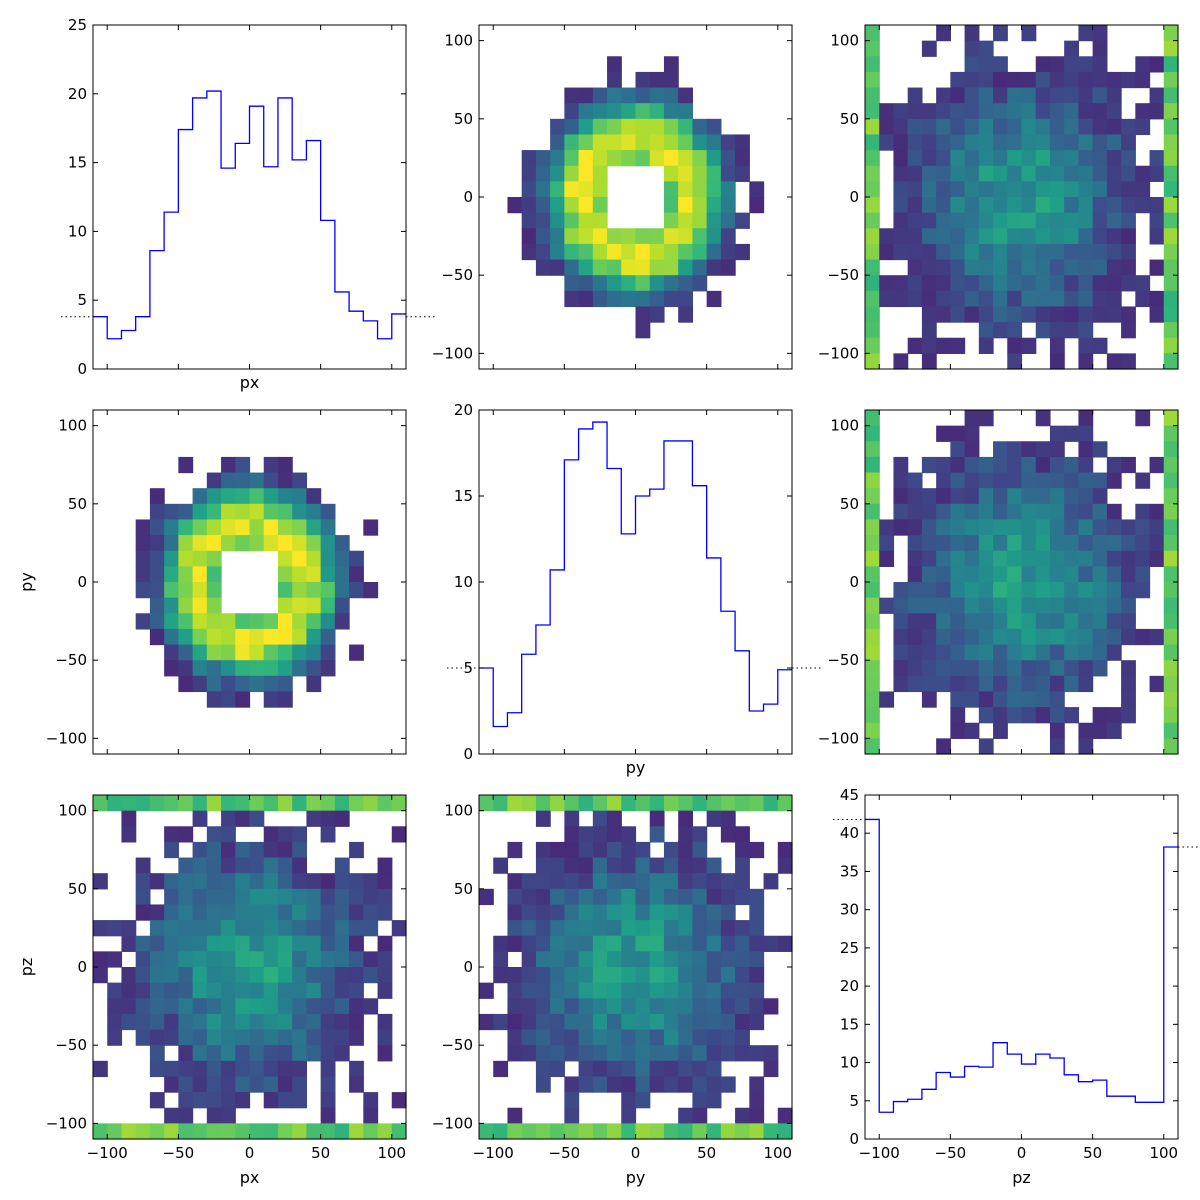 The image size is (1200, 1200). What do you see at coordinates (706, 1153) in the screenshot?
I see `x-tick-label: 50` at bounding box center [706, 1153].